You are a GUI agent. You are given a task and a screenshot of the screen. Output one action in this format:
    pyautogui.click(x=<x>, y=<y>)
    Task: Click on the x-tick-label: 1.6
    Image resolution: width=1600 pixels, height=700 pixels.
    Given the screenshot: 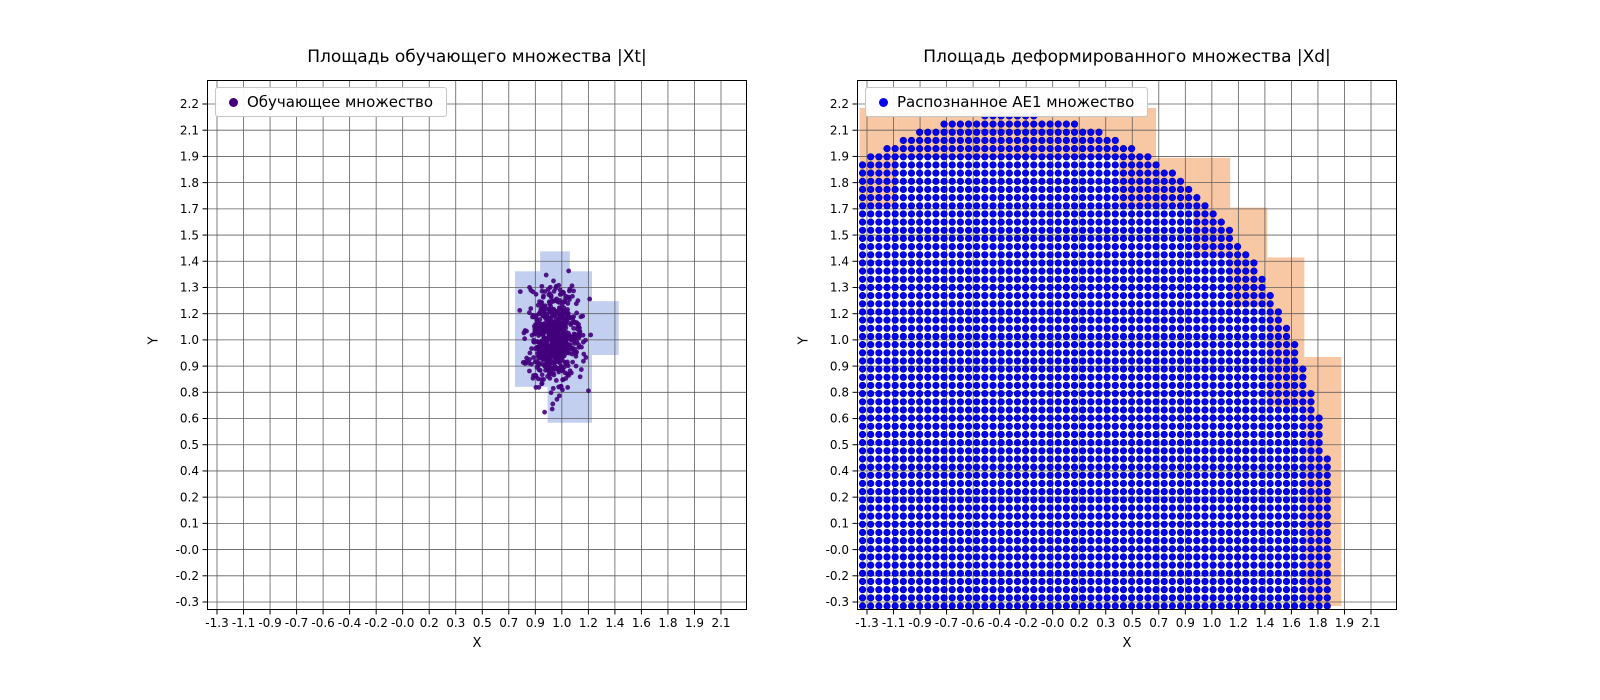 What is the action you would take?
    pyautogui.click(x=641, y=623)
    